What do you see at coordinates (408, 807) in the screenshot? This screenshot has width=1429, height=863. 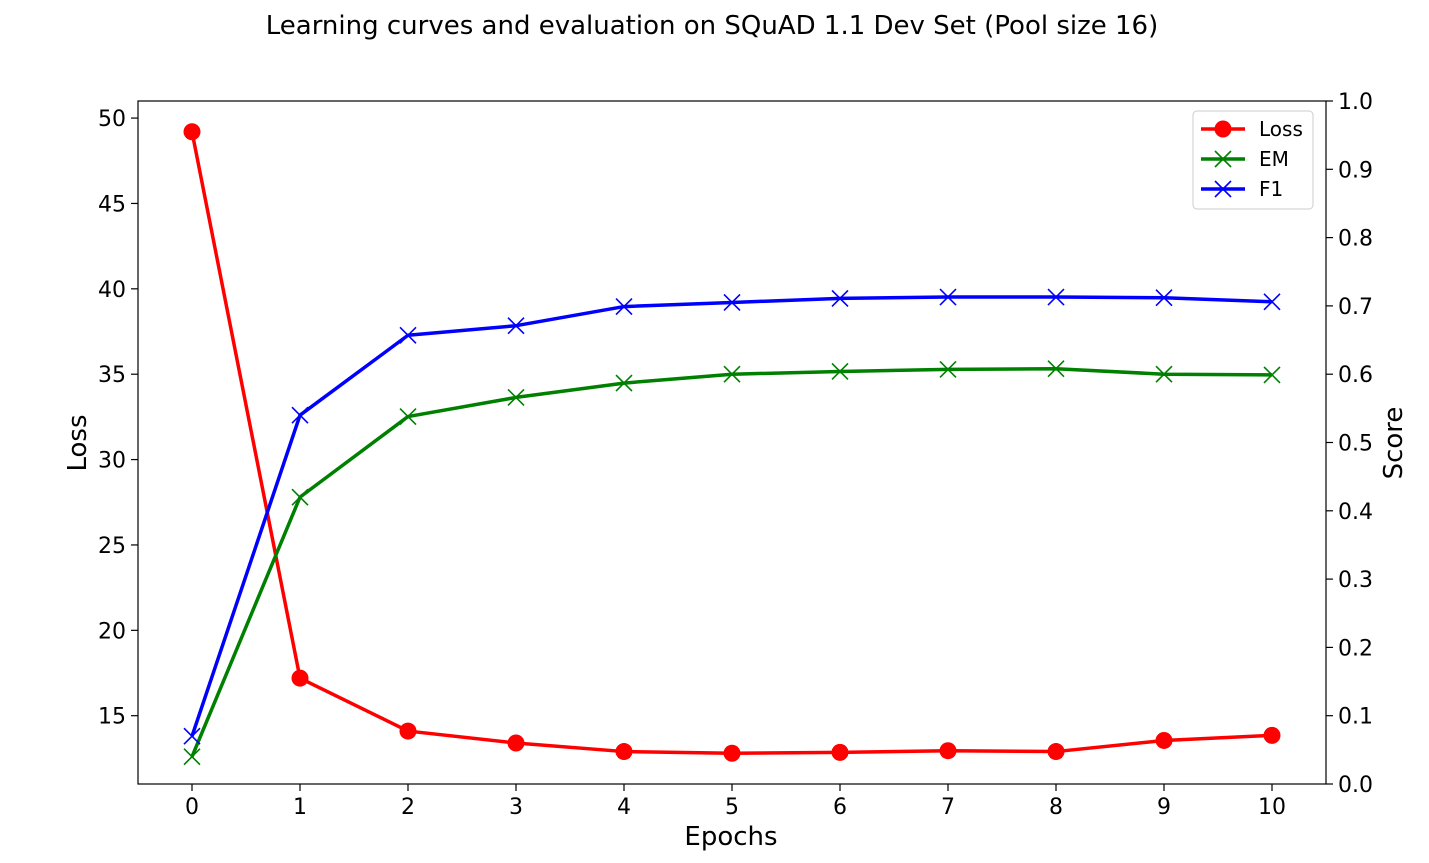 I see `x-tick-label: 2` at bounding box center [408, 807].